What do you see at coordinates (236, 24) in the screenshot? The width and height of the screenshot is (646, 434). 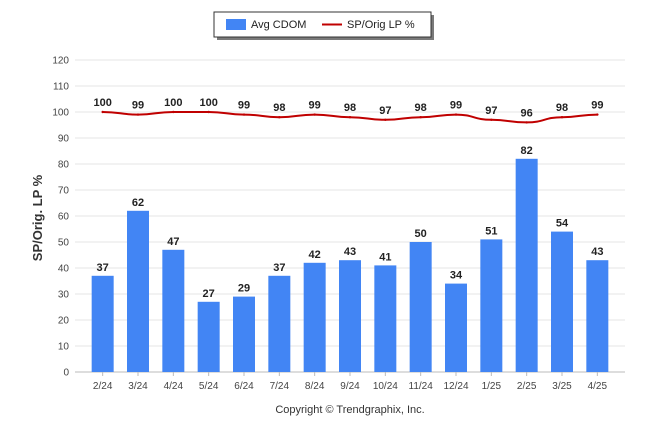 I see `legend-bar-swatch` at bounding box center [236, 24].